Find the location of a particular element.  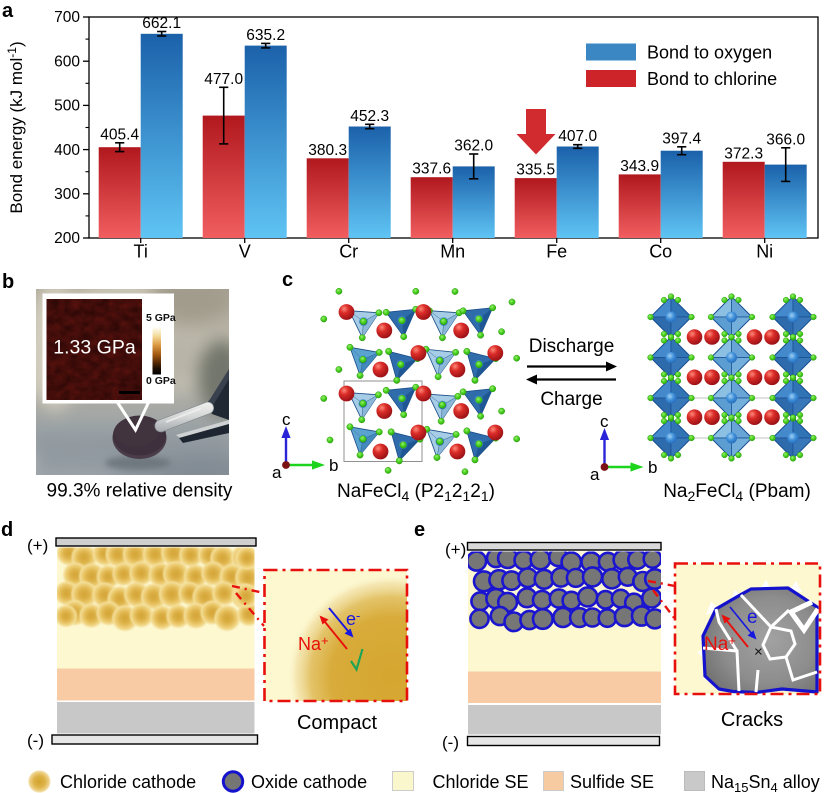

svg-text: 372.3 is located at coordinates (743, 153).